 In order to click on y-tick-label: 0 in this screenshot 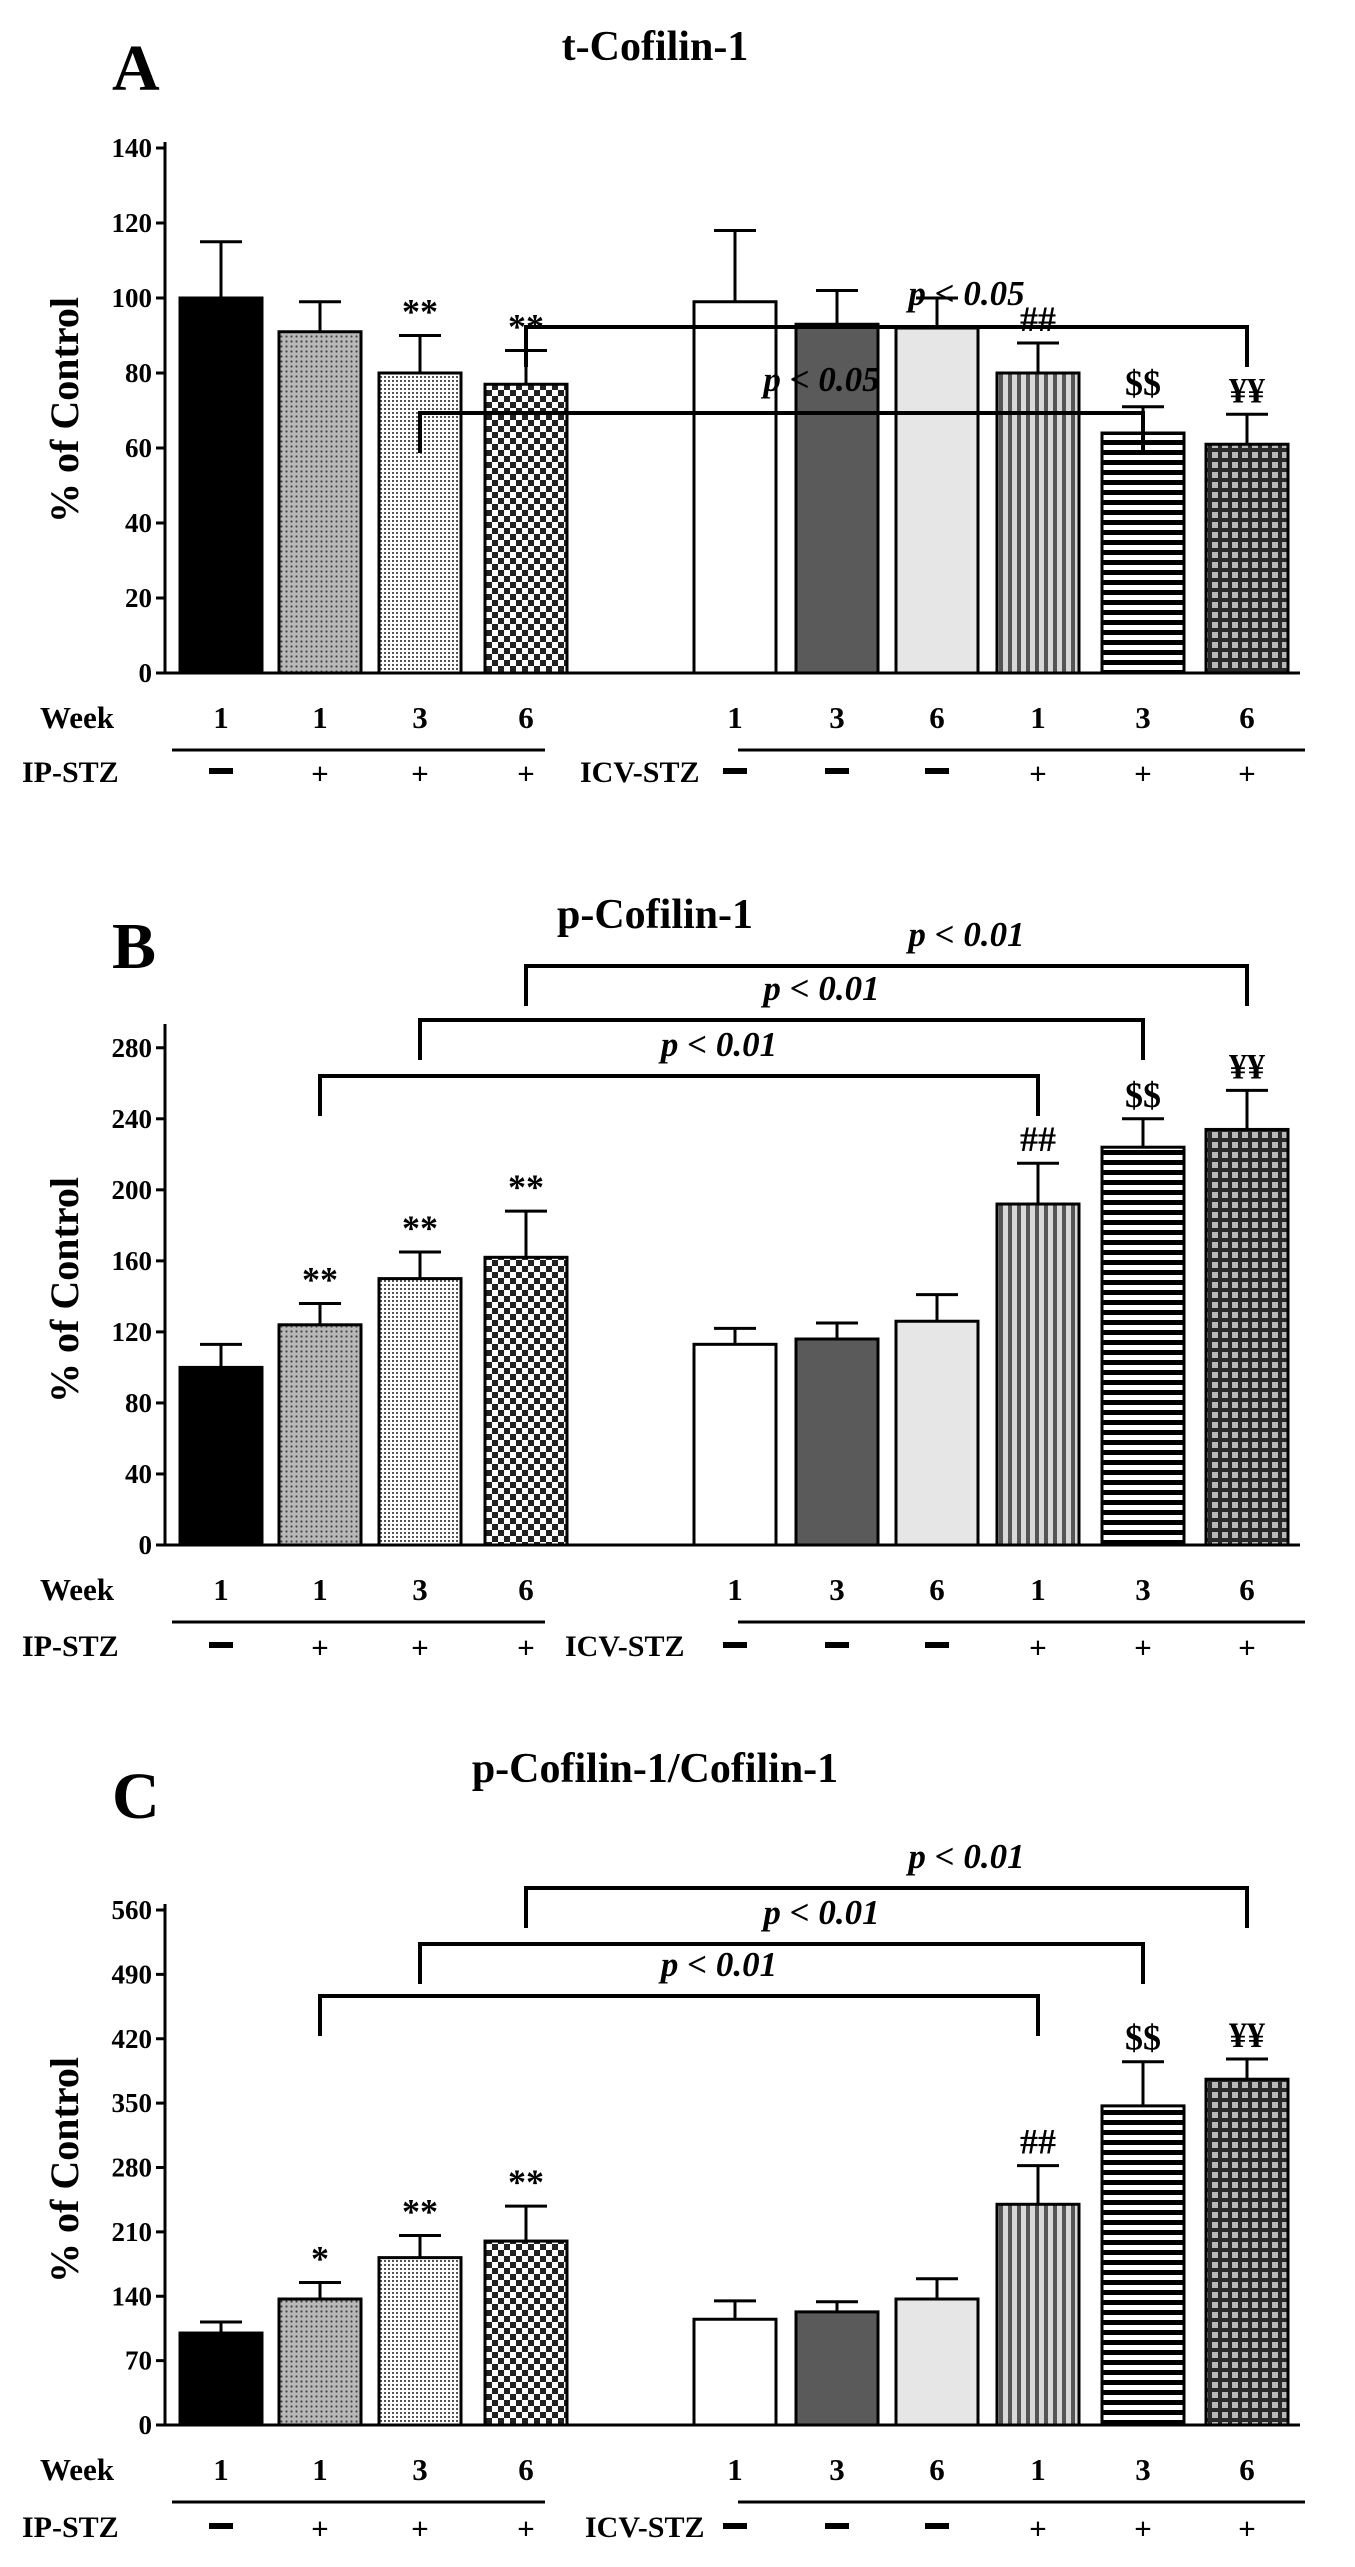, I will do `click(146, 673)`.